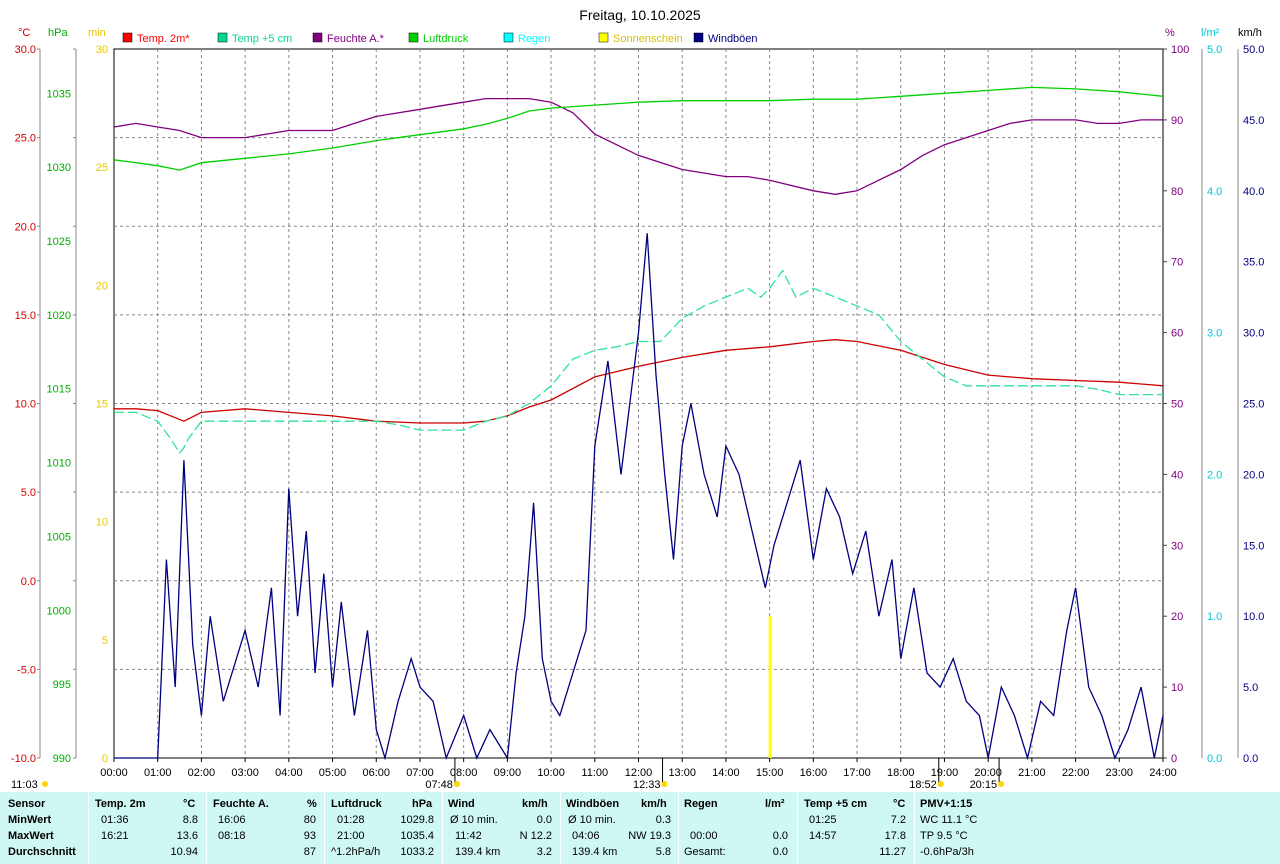  I want to click on stats-min-wind-value: 0.0, so click(544, 820).